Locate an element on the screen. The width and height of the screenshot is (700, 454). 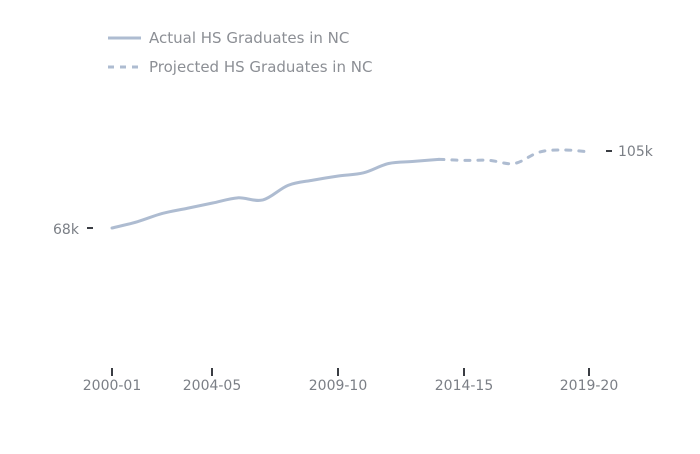
projected-series-line is located at coordinates (514, 157).